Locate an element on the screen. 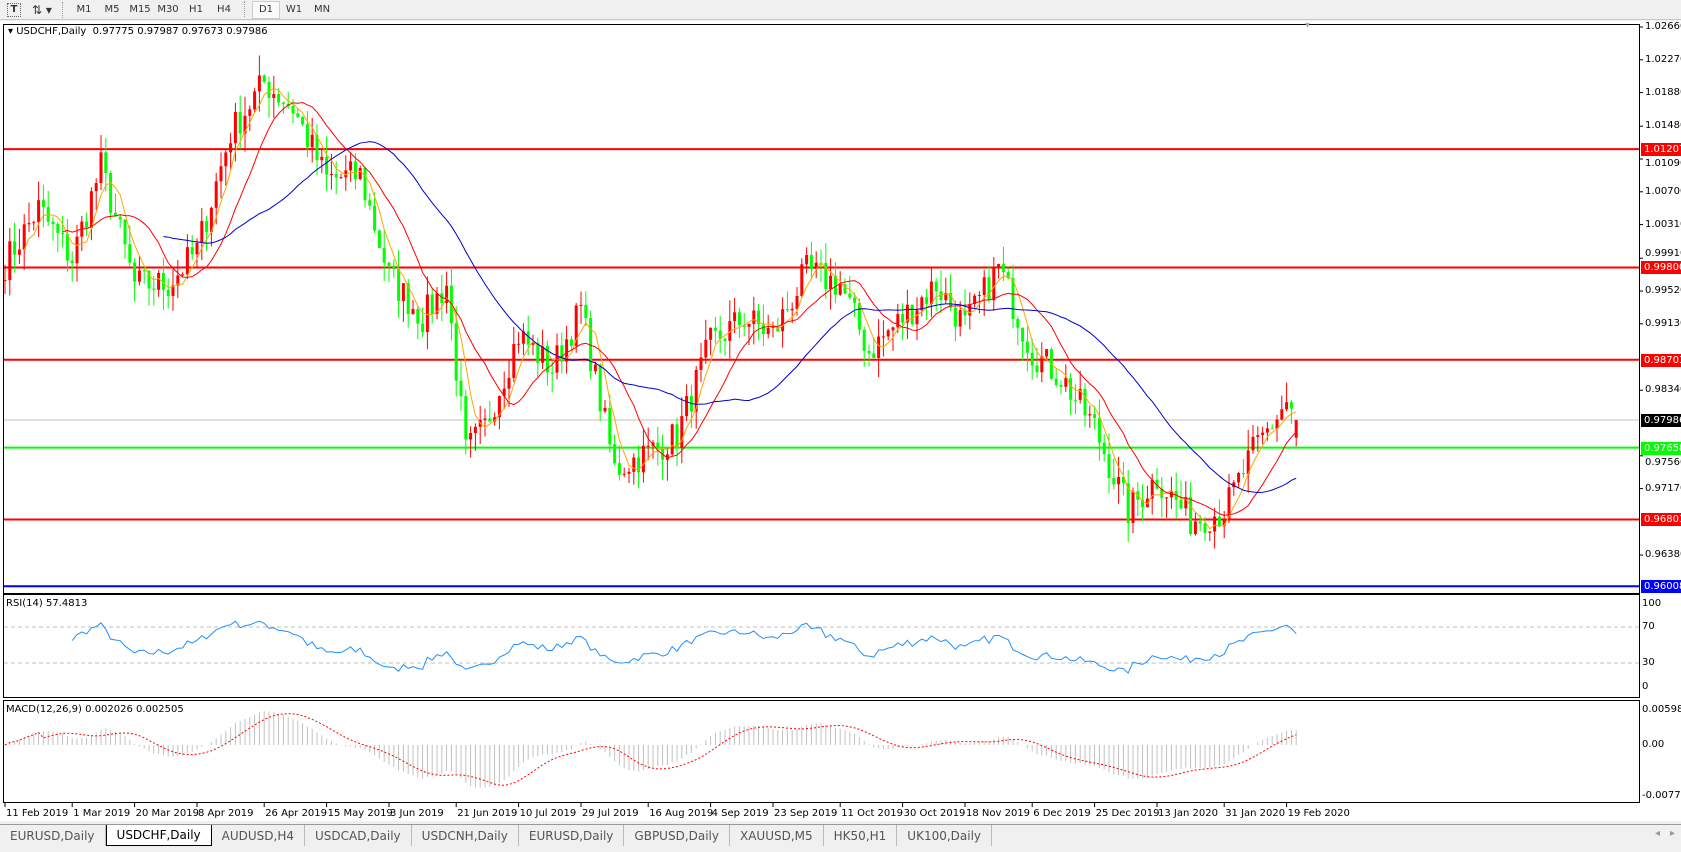 The height and width of the screenshot is (852, 1681). rsi-panel is located at coordinates (821, 646).